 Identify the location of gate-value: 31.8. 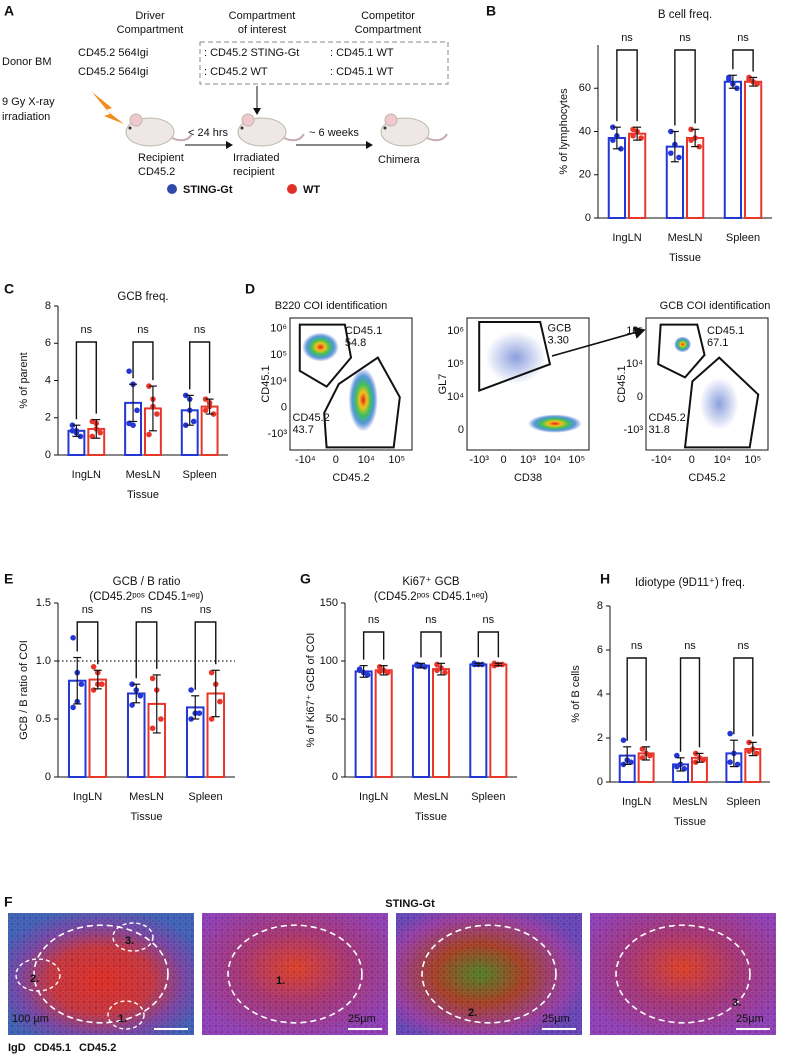
(658, 430).